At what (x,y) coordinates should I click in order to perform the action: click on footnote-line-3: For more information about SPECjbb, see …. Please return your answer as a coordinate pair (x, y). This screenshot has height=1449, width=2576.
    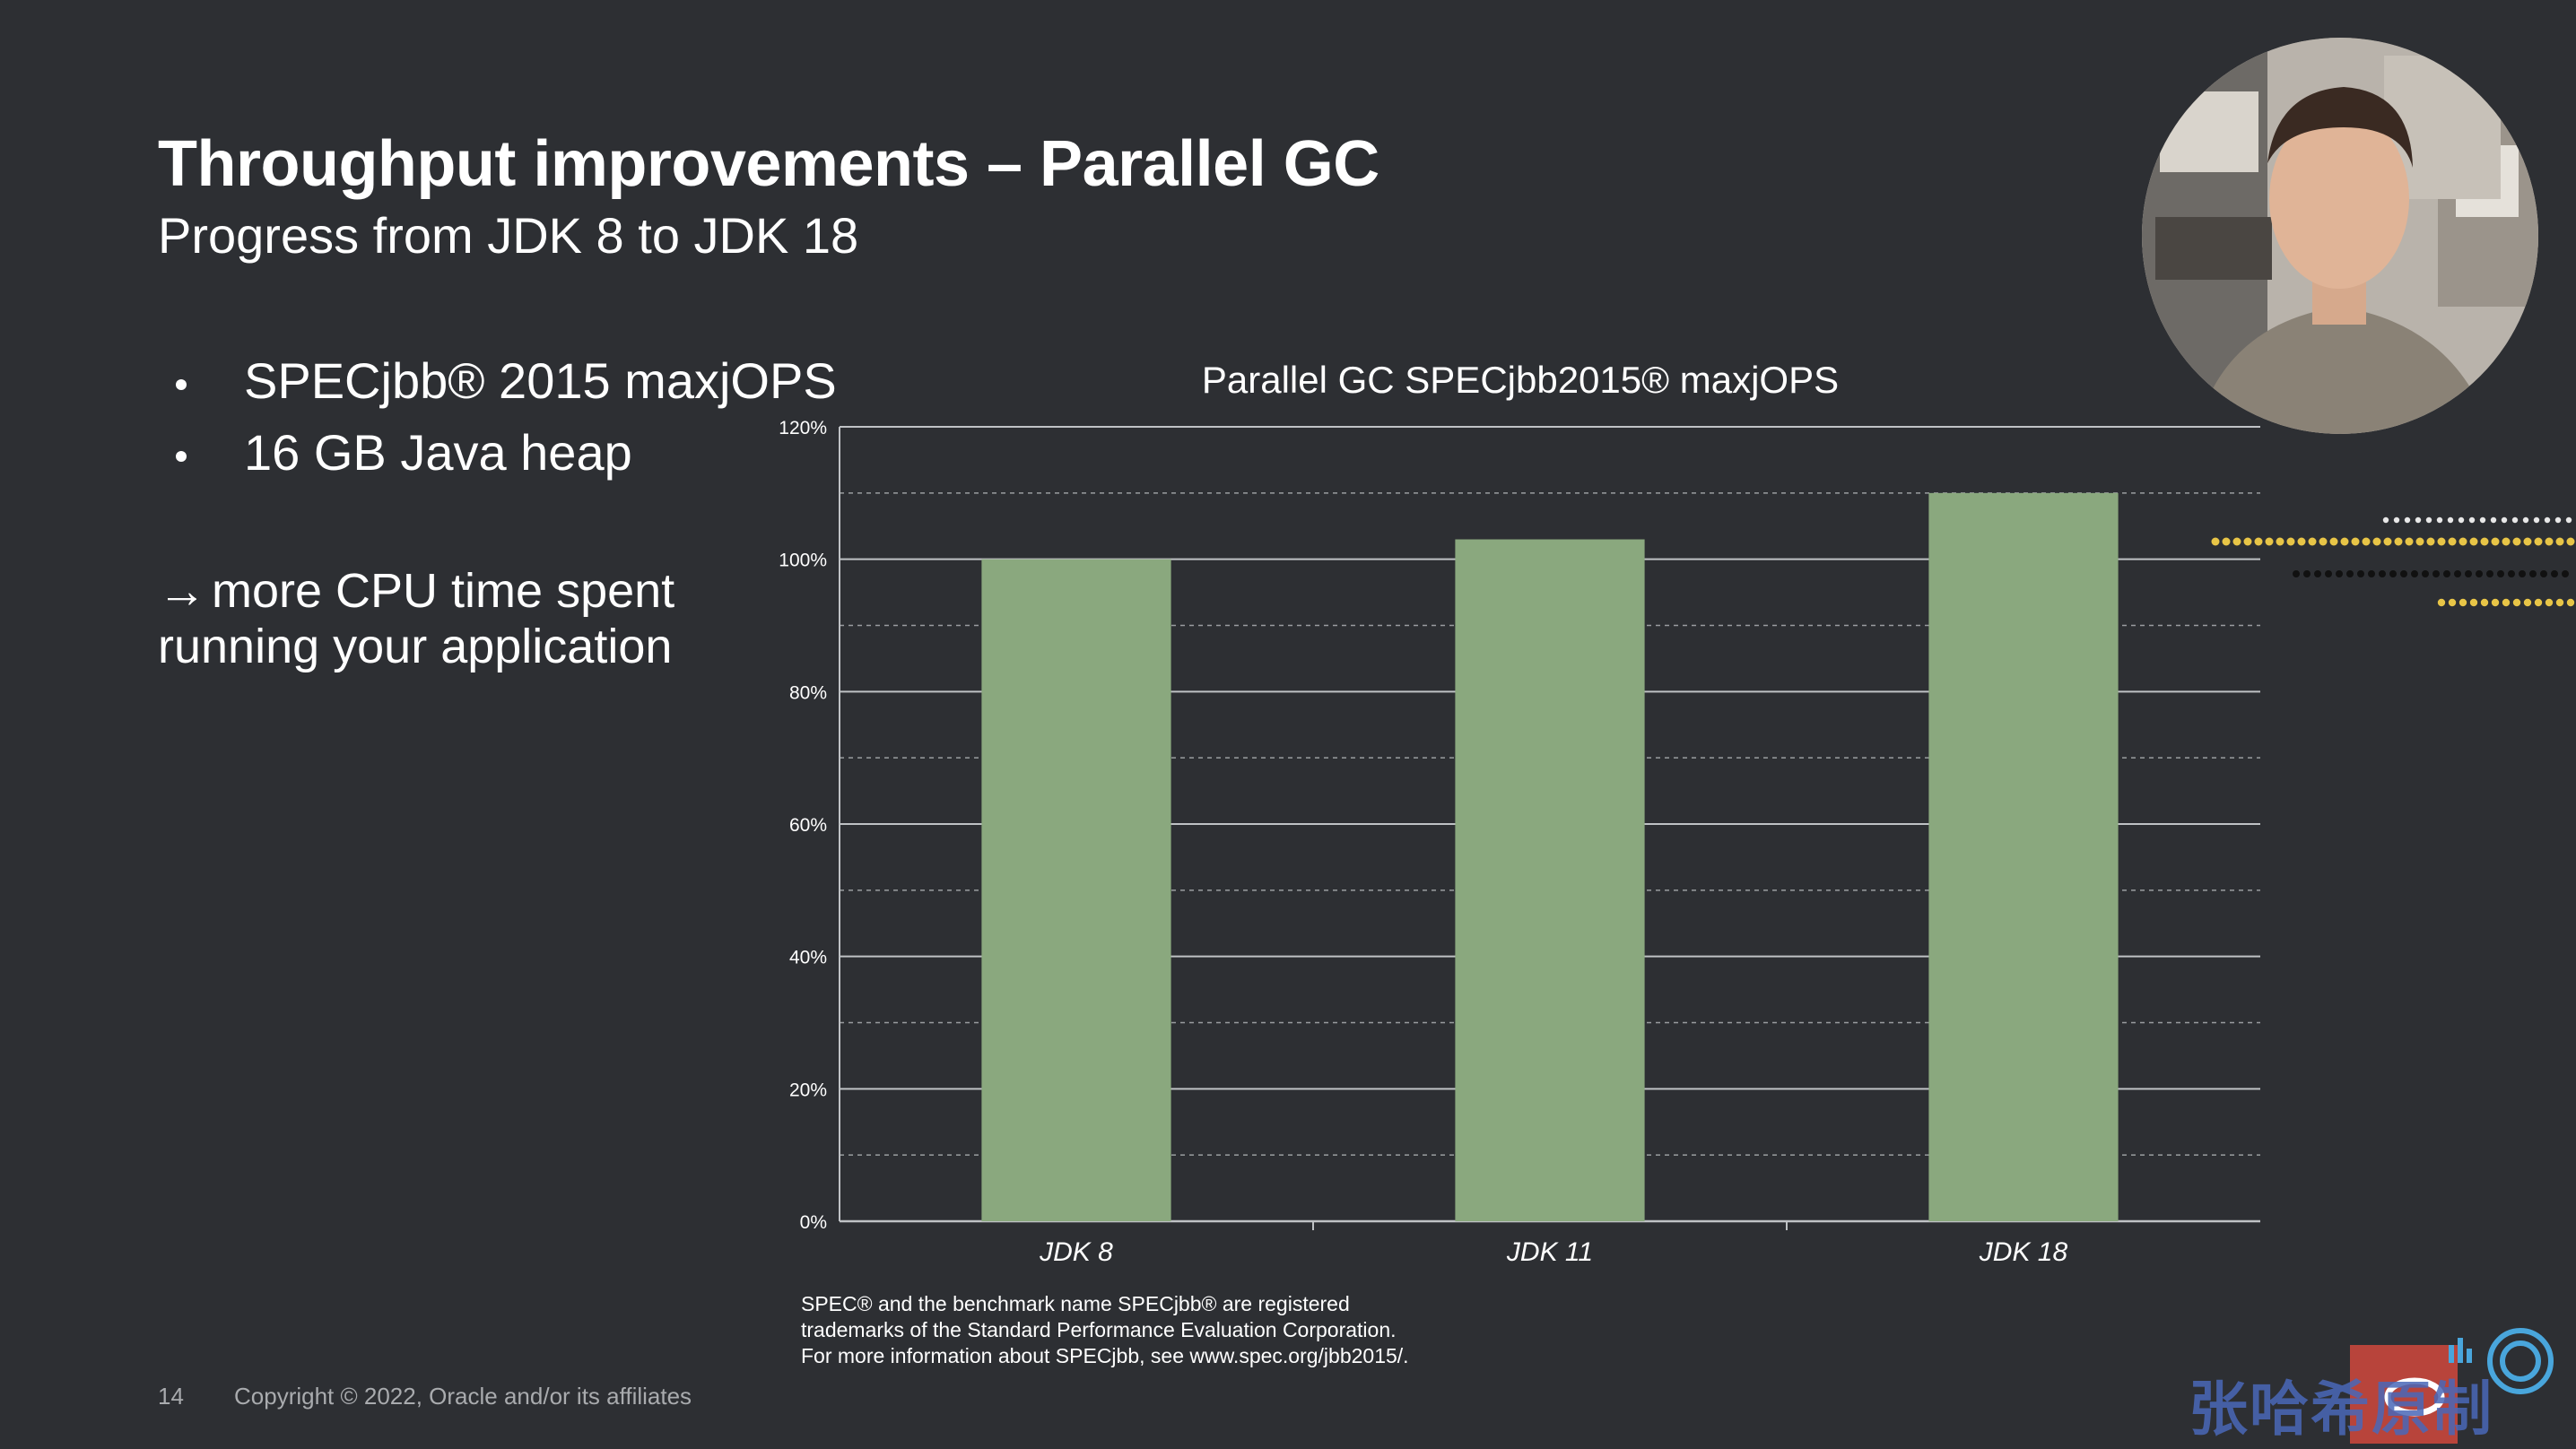
    Looking at the image, I should click on (1105, 1355).